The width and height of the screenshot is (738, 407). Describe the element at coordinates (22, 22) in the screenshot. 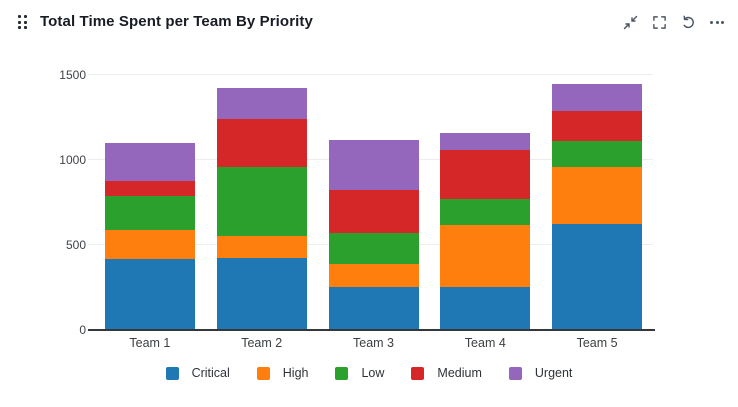

I see `drag-handle-icon` at that location.